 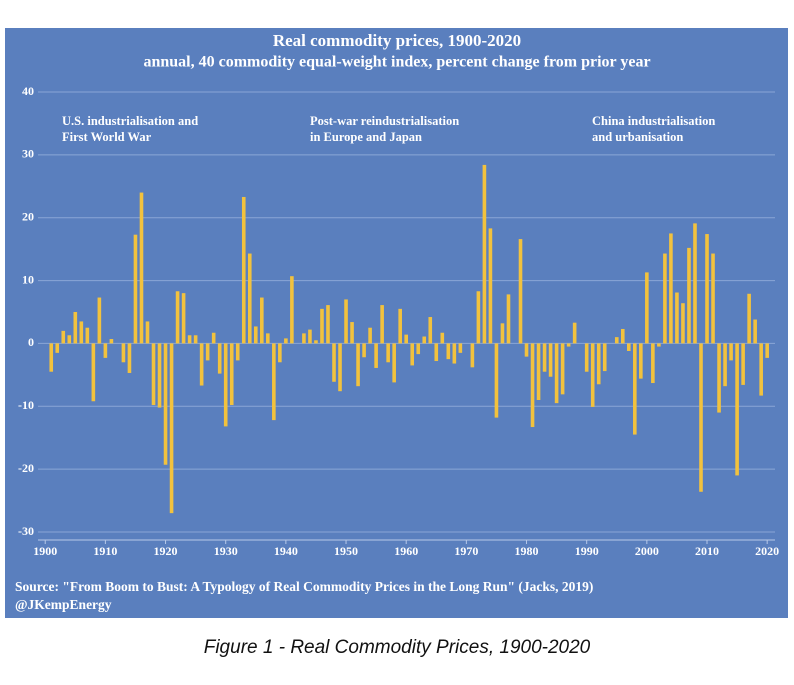 What do you see at coordinates (384, 121) in the screenshot?
I see `annotation: Post-war reindustrialisation` at bounding box center [384, 121].